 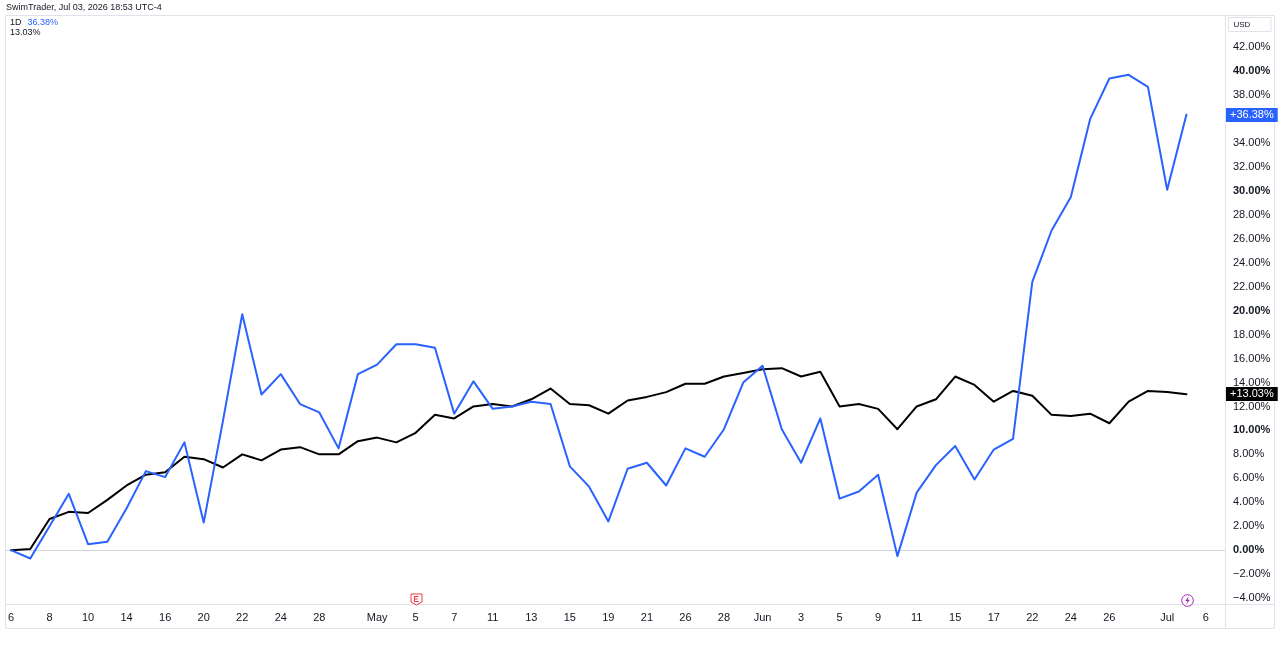 I want to click on x-tick-label: 8, so click(x=49, y=616).